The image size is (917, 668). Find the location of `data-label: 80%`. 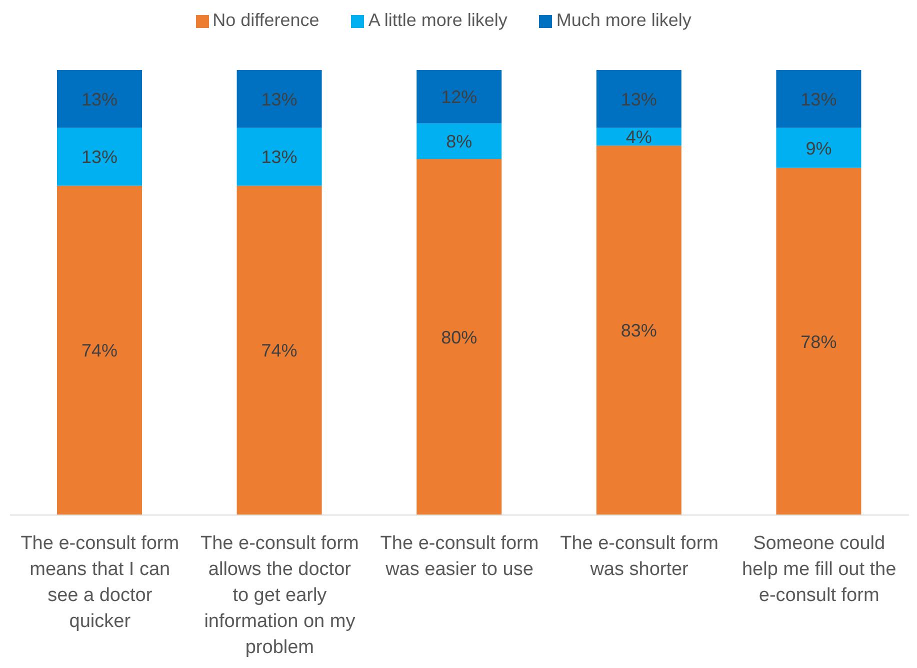

data-label: 80% is located at coordinates (459, 337).